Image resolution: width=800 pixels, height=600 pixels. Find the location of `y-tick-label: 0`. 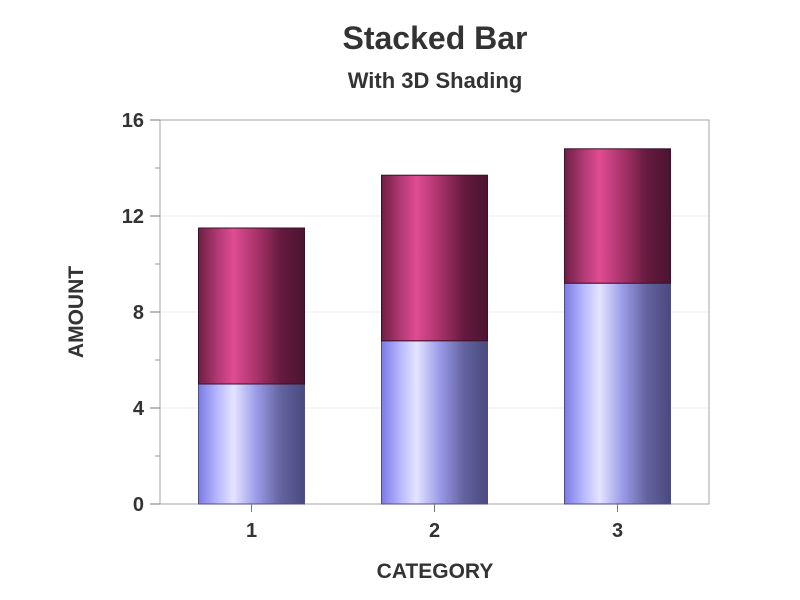

y-tick-label: 0 is located at coordinates (138, 505).